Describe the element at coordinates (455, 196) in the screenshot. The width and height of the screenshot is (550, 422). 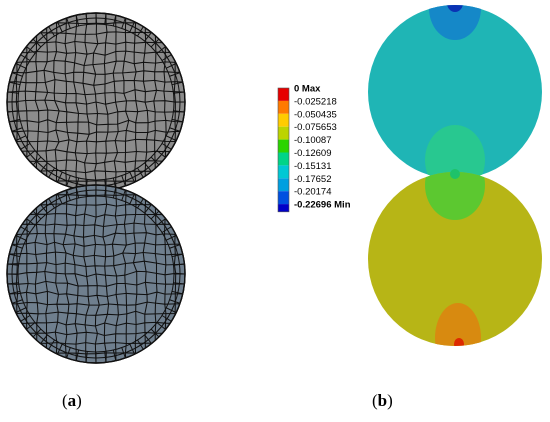
I see `bottom-disc-upper-contact-zone` at that location.